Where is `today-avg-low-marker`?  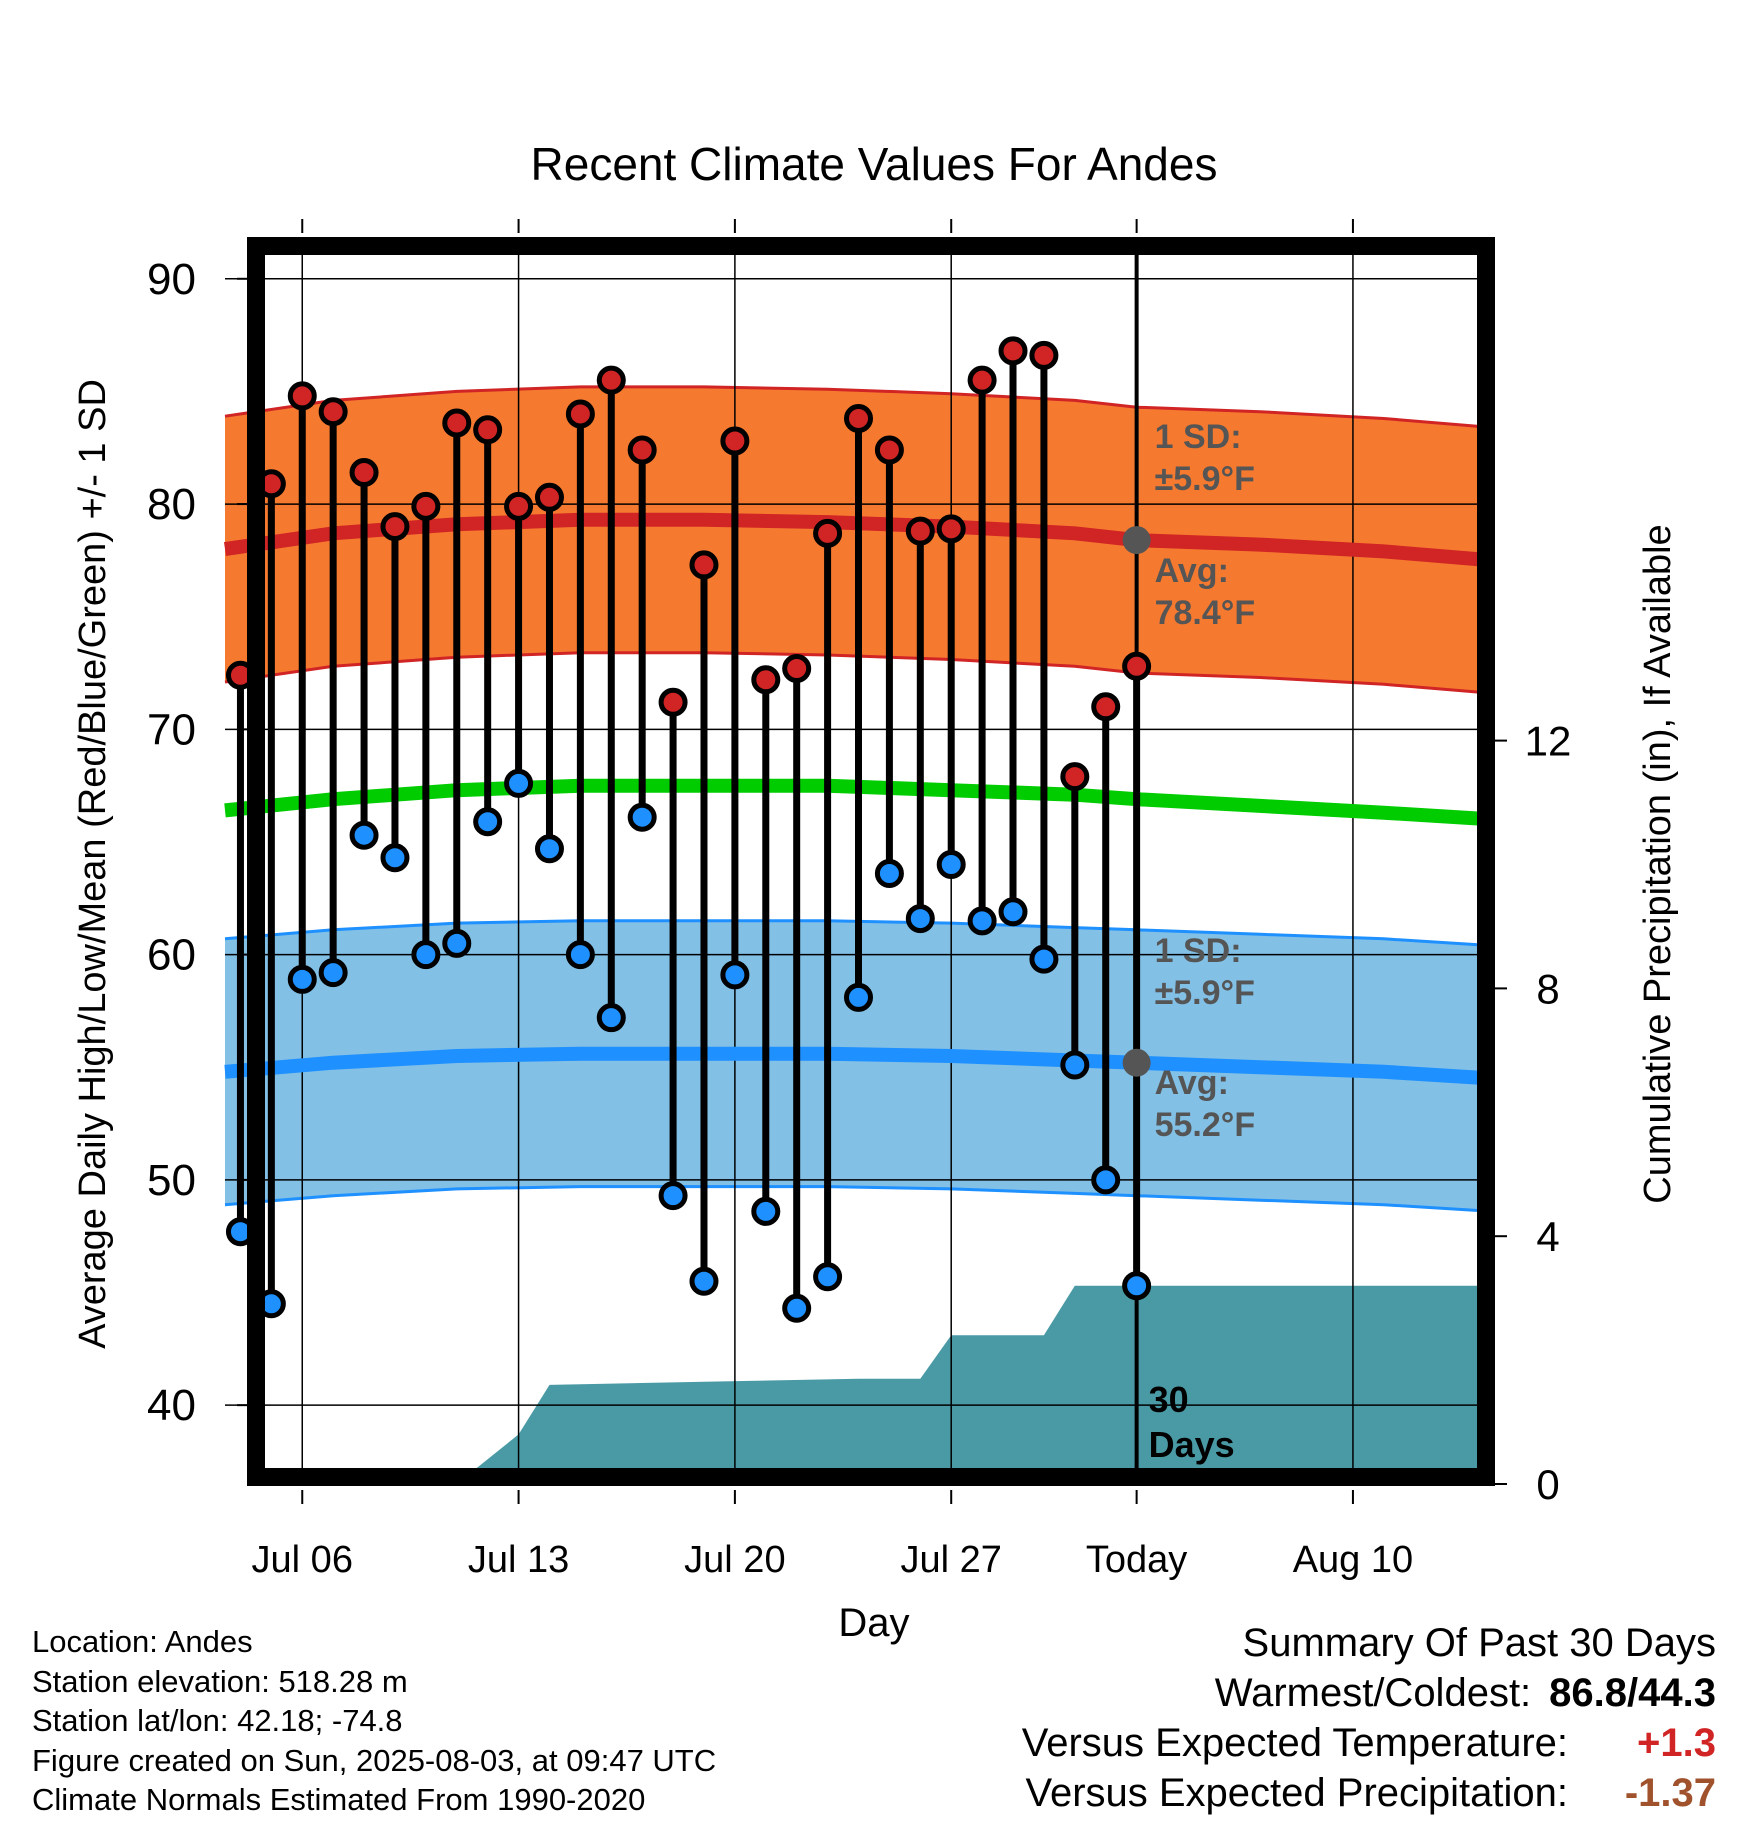 today-avg-low-marker is located at coordinates (1136, 1062).